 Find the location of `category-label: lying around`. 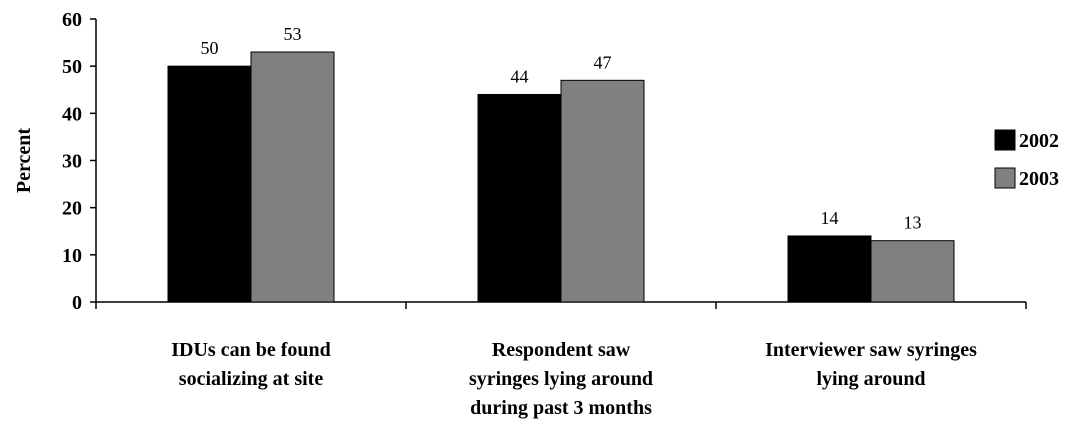

category-label: lying around is located at coordinates (870, 379).